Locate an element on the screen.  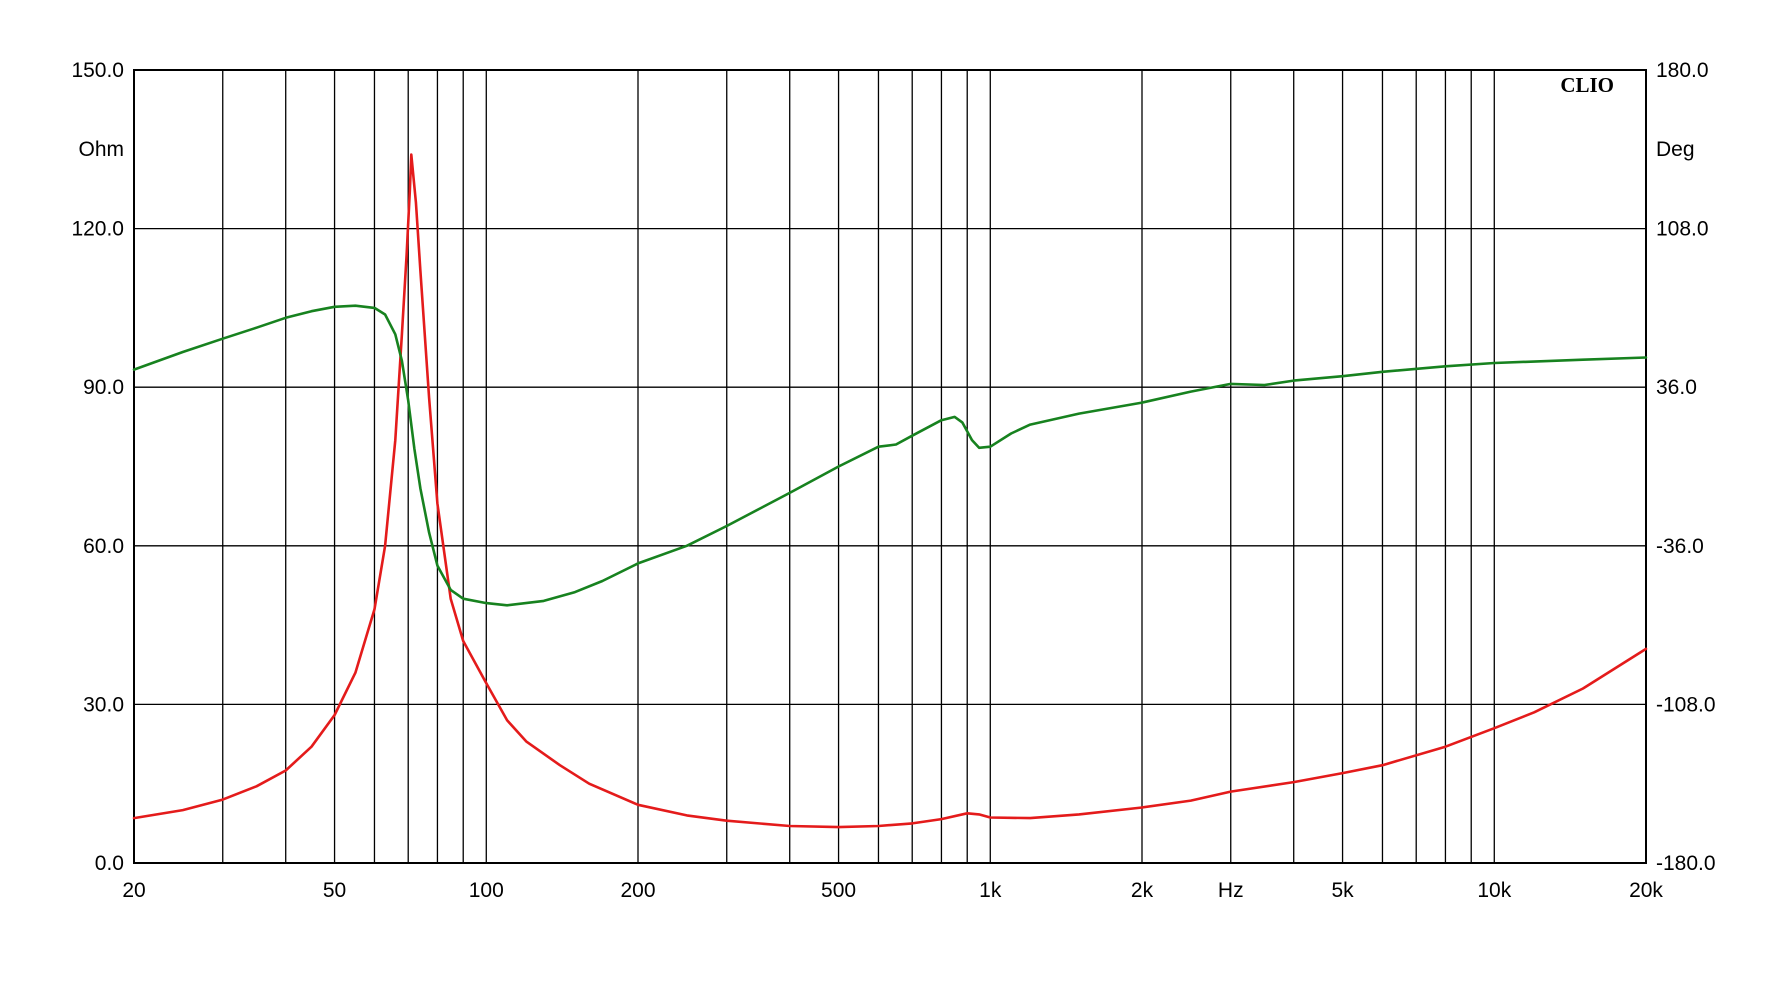
x-tick-label: 2k is located at coordinates (1142, 890).